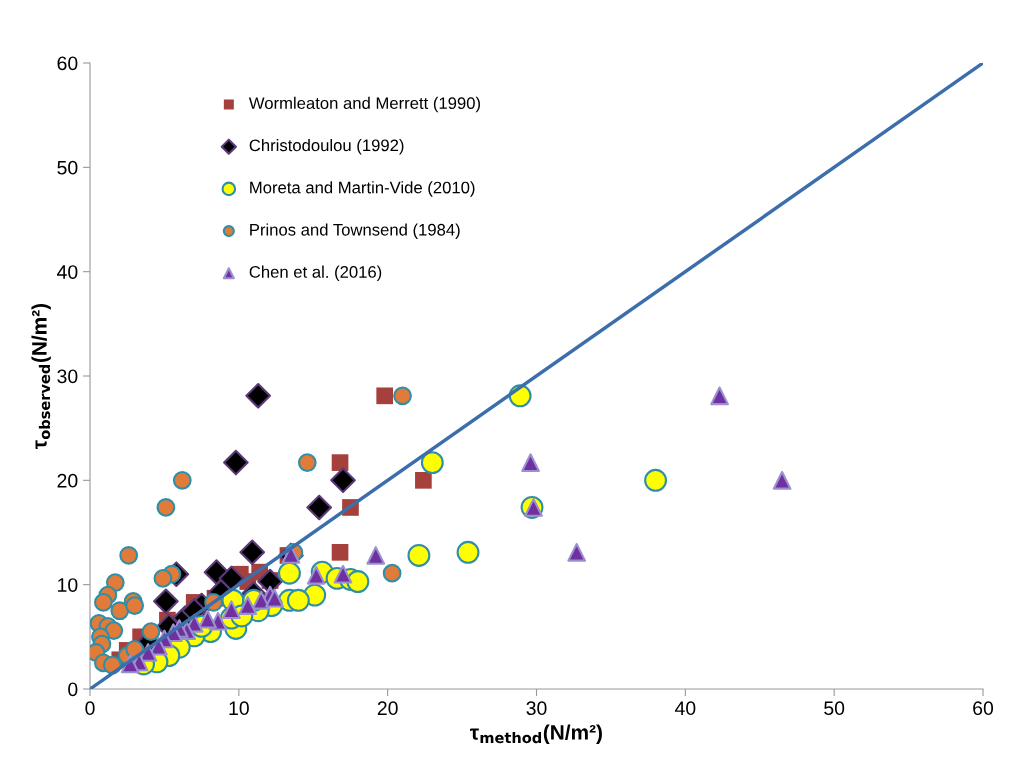  Describe the element at coordinates (67, 63) in the screenshot. I see `y-tick-label: 60` at that location.